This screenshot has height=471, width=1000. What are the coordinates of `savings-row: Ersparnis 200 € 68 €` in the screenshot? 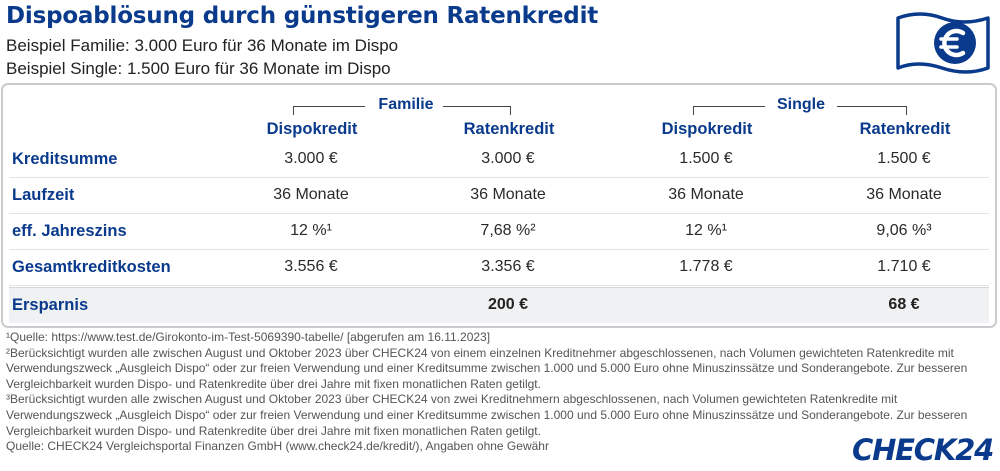 It's located at (499, 305).